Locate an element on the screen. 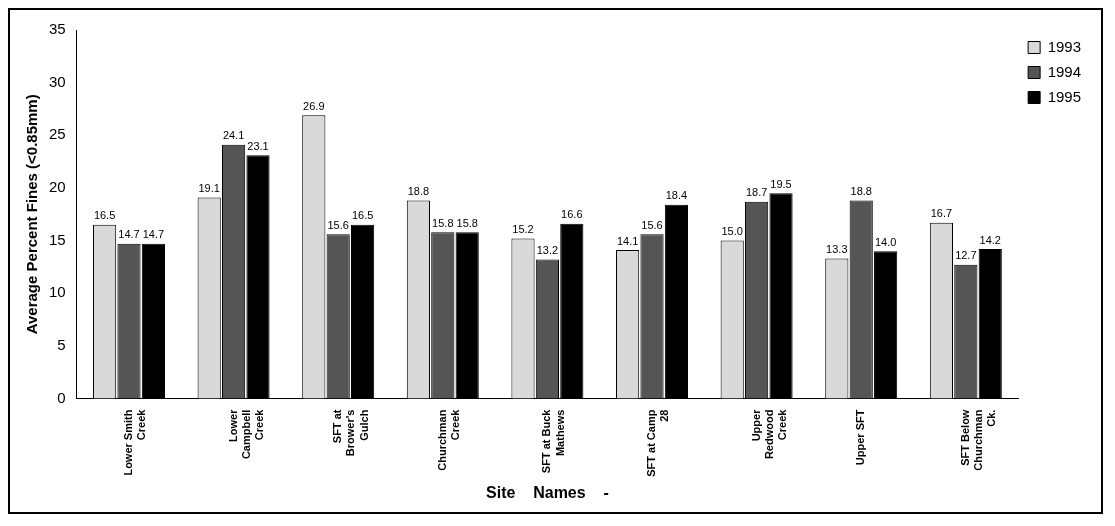 This screenshot has width=1115, height=526. data-label: 14.1 is located at coordinates (627, 240).